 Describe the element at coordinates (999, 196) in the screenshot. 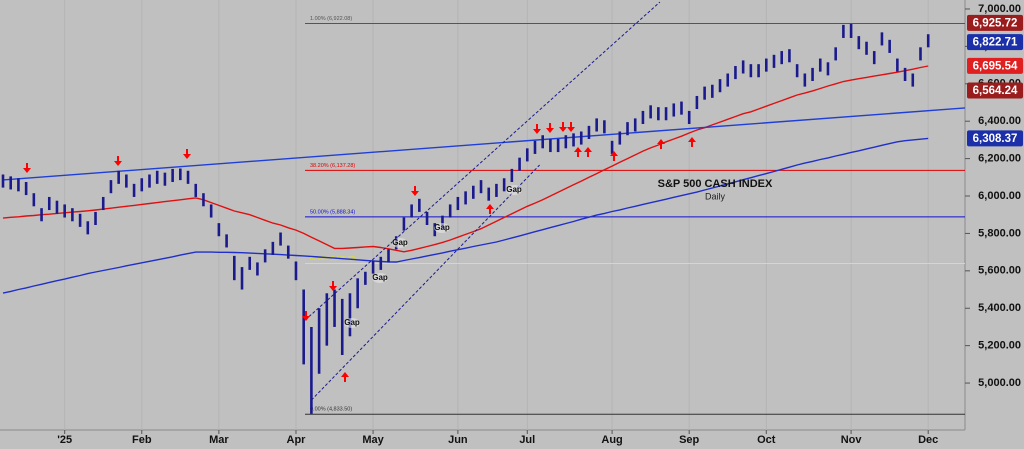

I see `y-tick-label: 6,000.00` at that location.